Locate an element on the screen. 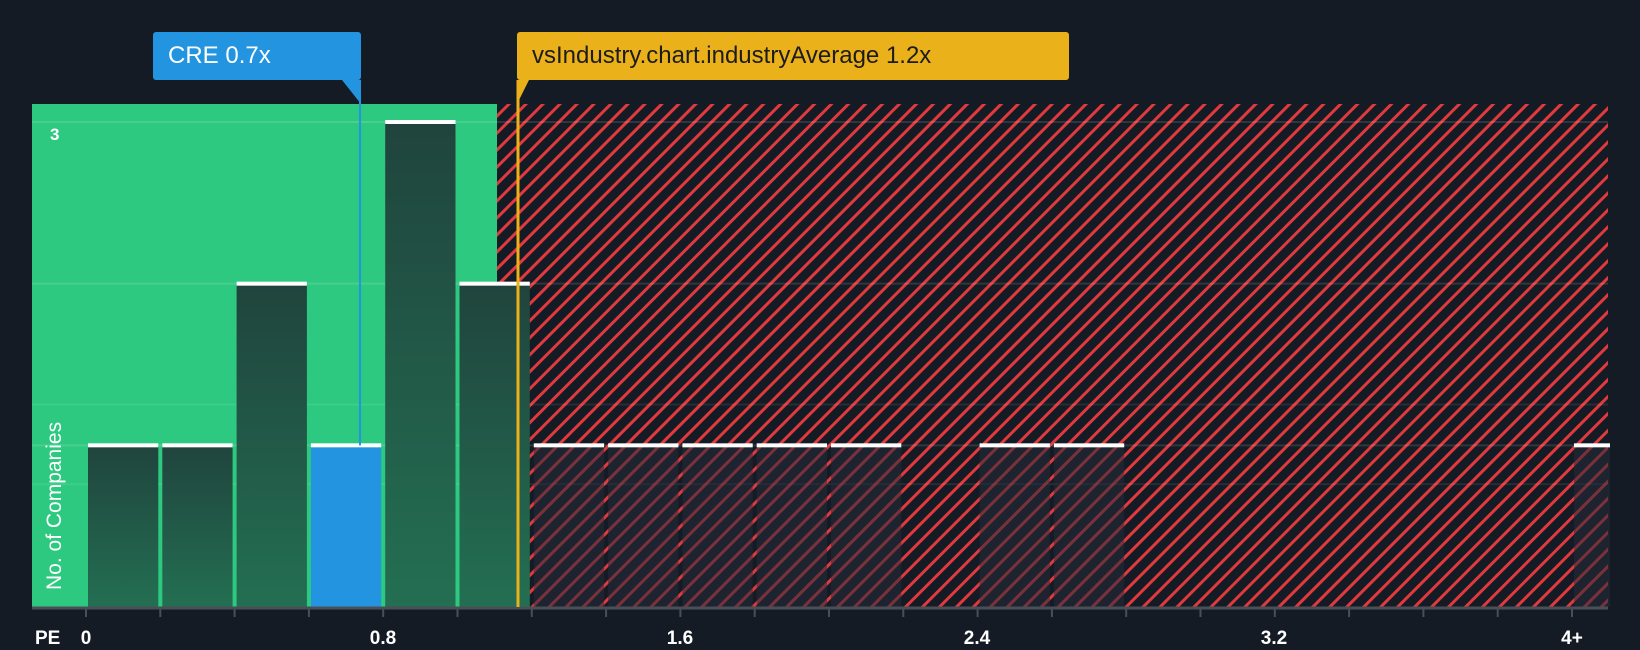 This screenshot has height=650, width=1640. x-tick-label: 0 is located at coordinates (86, 638).